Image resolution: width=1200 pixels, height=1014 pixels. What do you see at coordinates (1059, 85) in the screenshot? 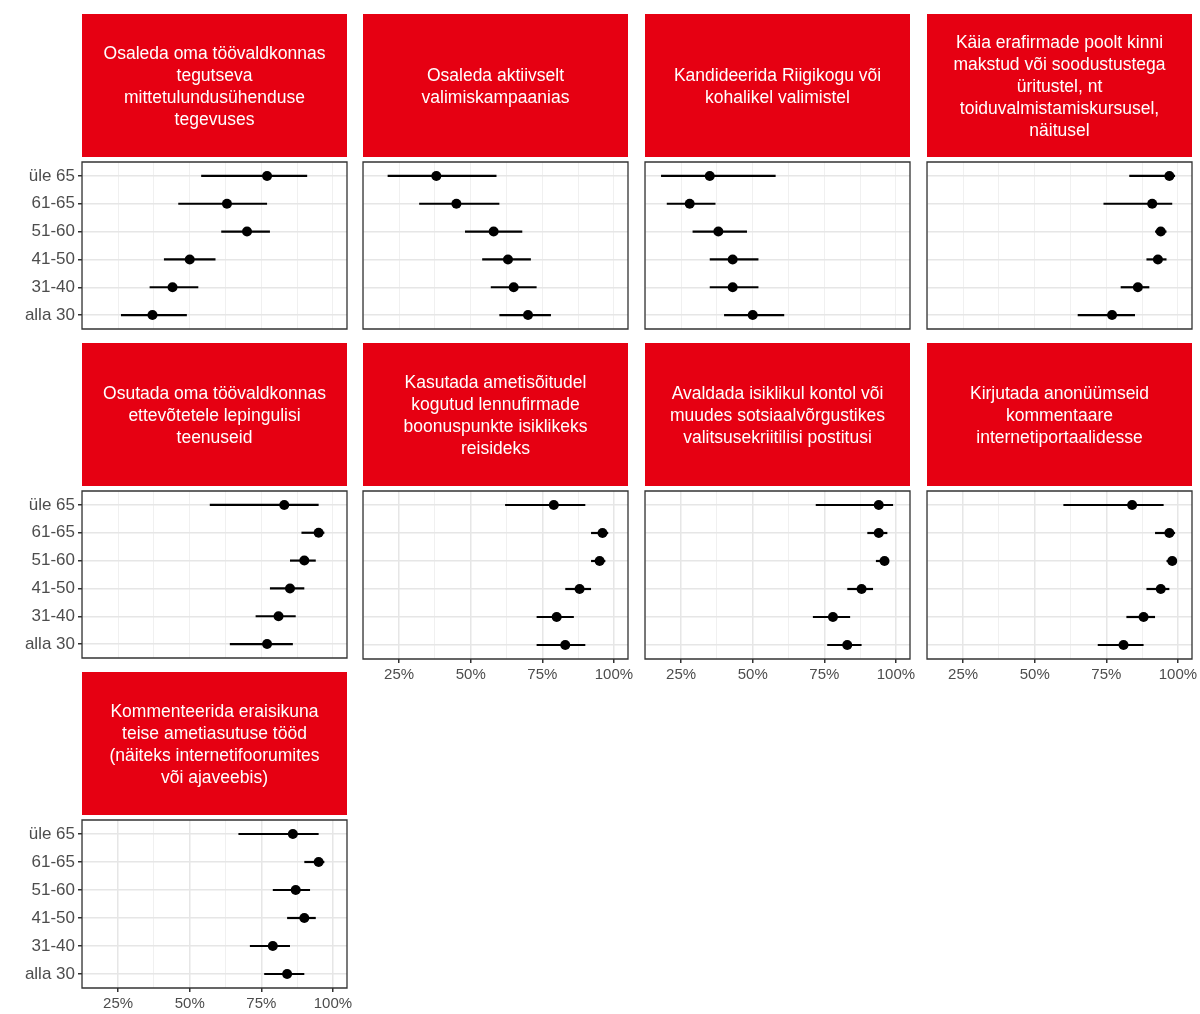
I see `chart-title: Käia erafirmade poolt kinni makstud või soodustustega üritustel, nt toiduvalmistamiskursusel, näitusel` at bounding box center [1059, 85].